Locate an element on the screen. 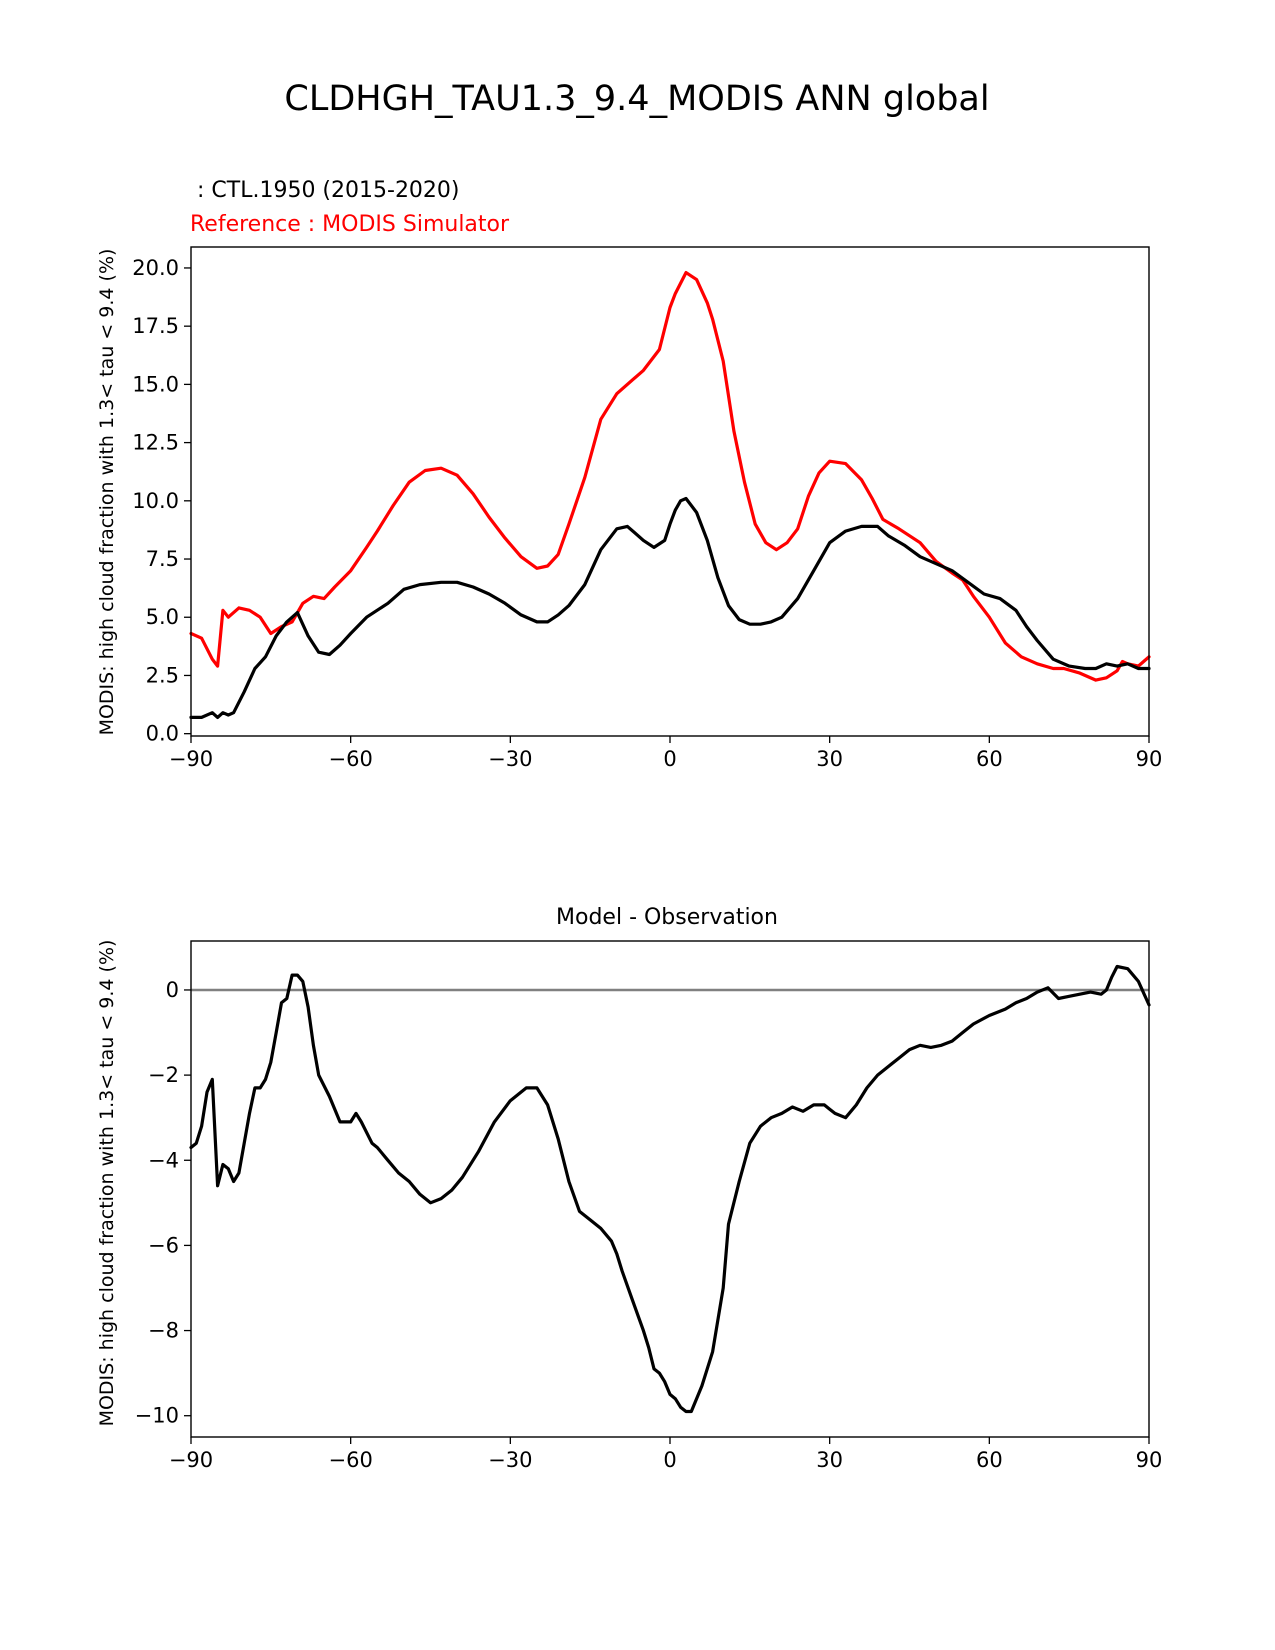  bottom-y-tick-label: −8 is located at coordinates (163, 1331).